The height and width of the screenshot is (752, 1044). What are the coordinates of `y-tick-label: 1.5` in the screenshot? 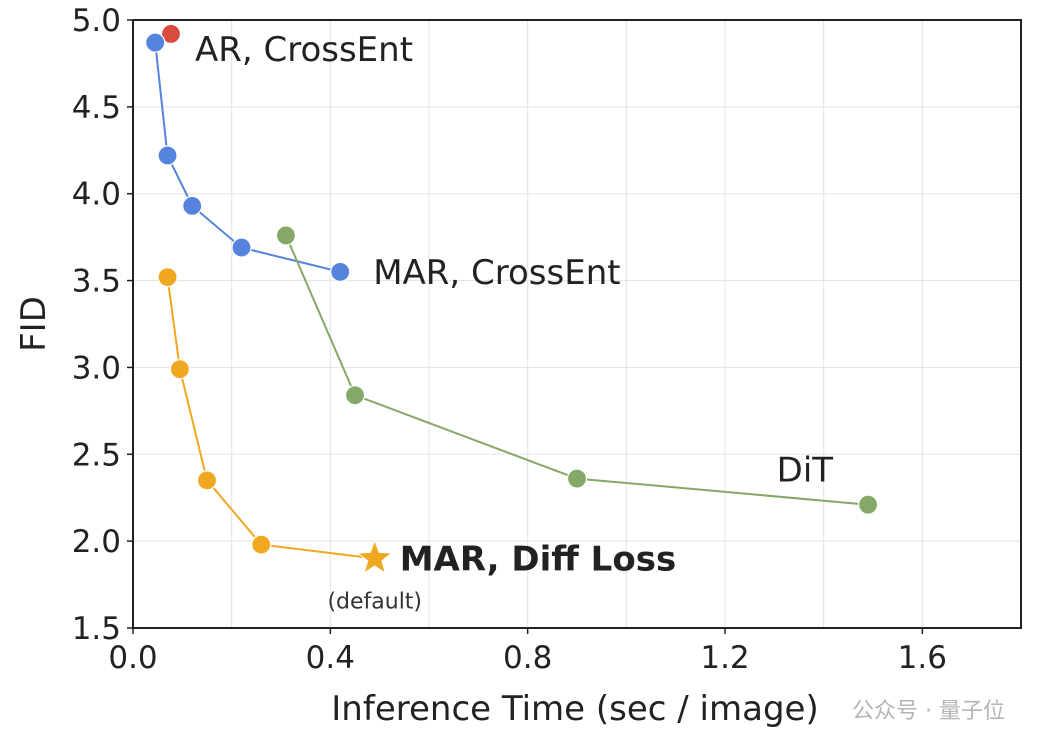 It's located at (96, 629).